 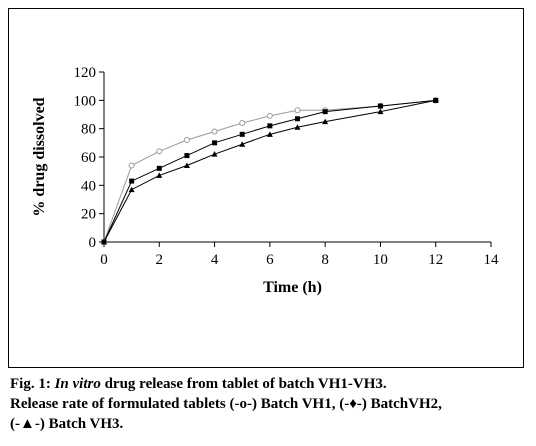 I want to click on y-tick-label: 100, so click(x=85, y=101).